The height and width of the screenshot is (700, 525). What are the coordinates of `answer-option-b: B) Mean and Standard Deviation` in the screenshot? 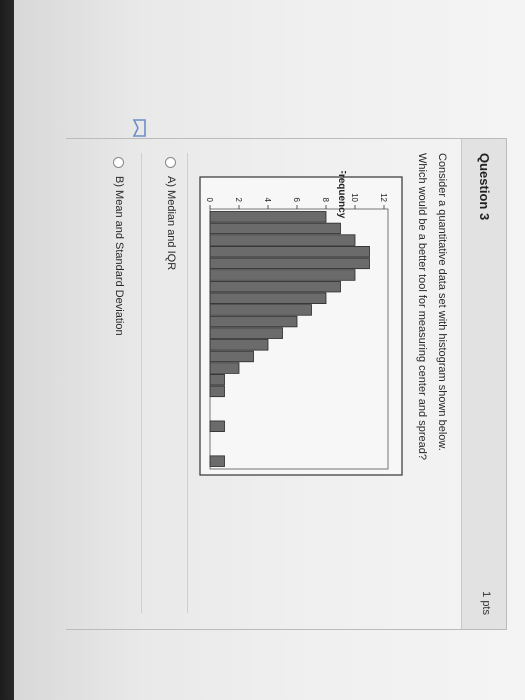 It's located at (119, 246).